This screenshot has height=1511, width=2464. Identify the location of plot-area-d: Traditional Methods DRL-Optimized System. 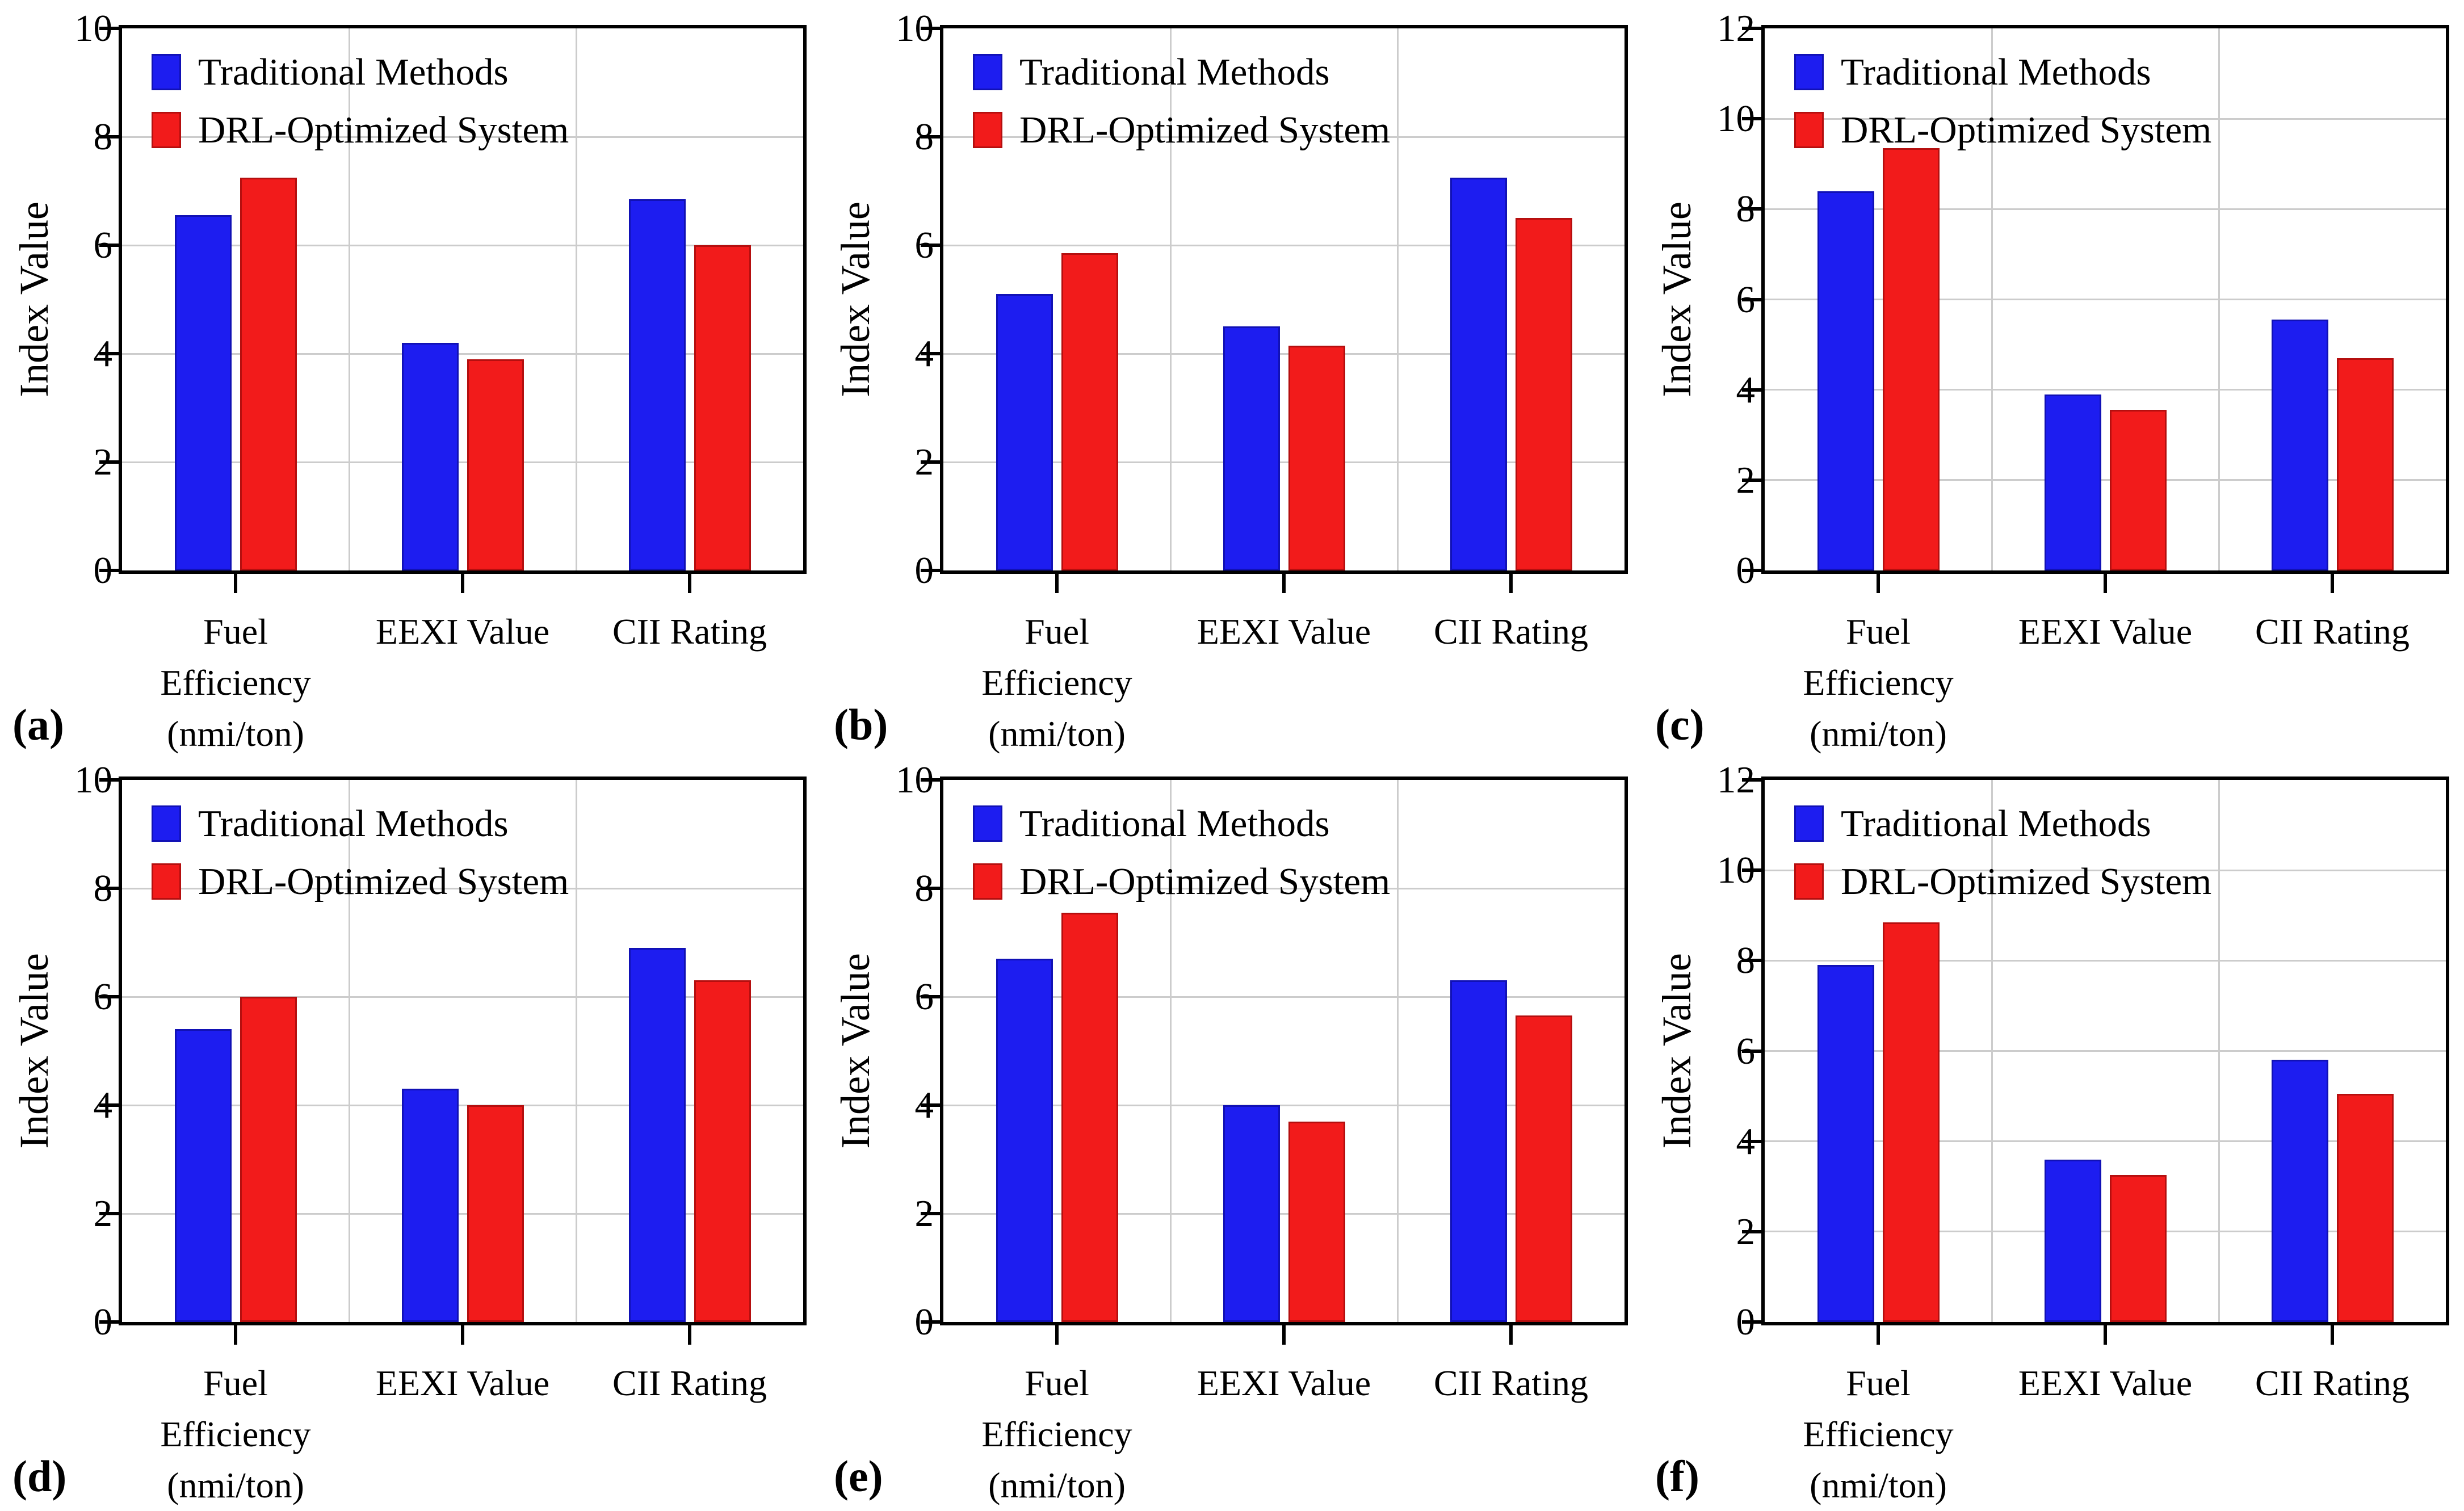
(463, 1051).